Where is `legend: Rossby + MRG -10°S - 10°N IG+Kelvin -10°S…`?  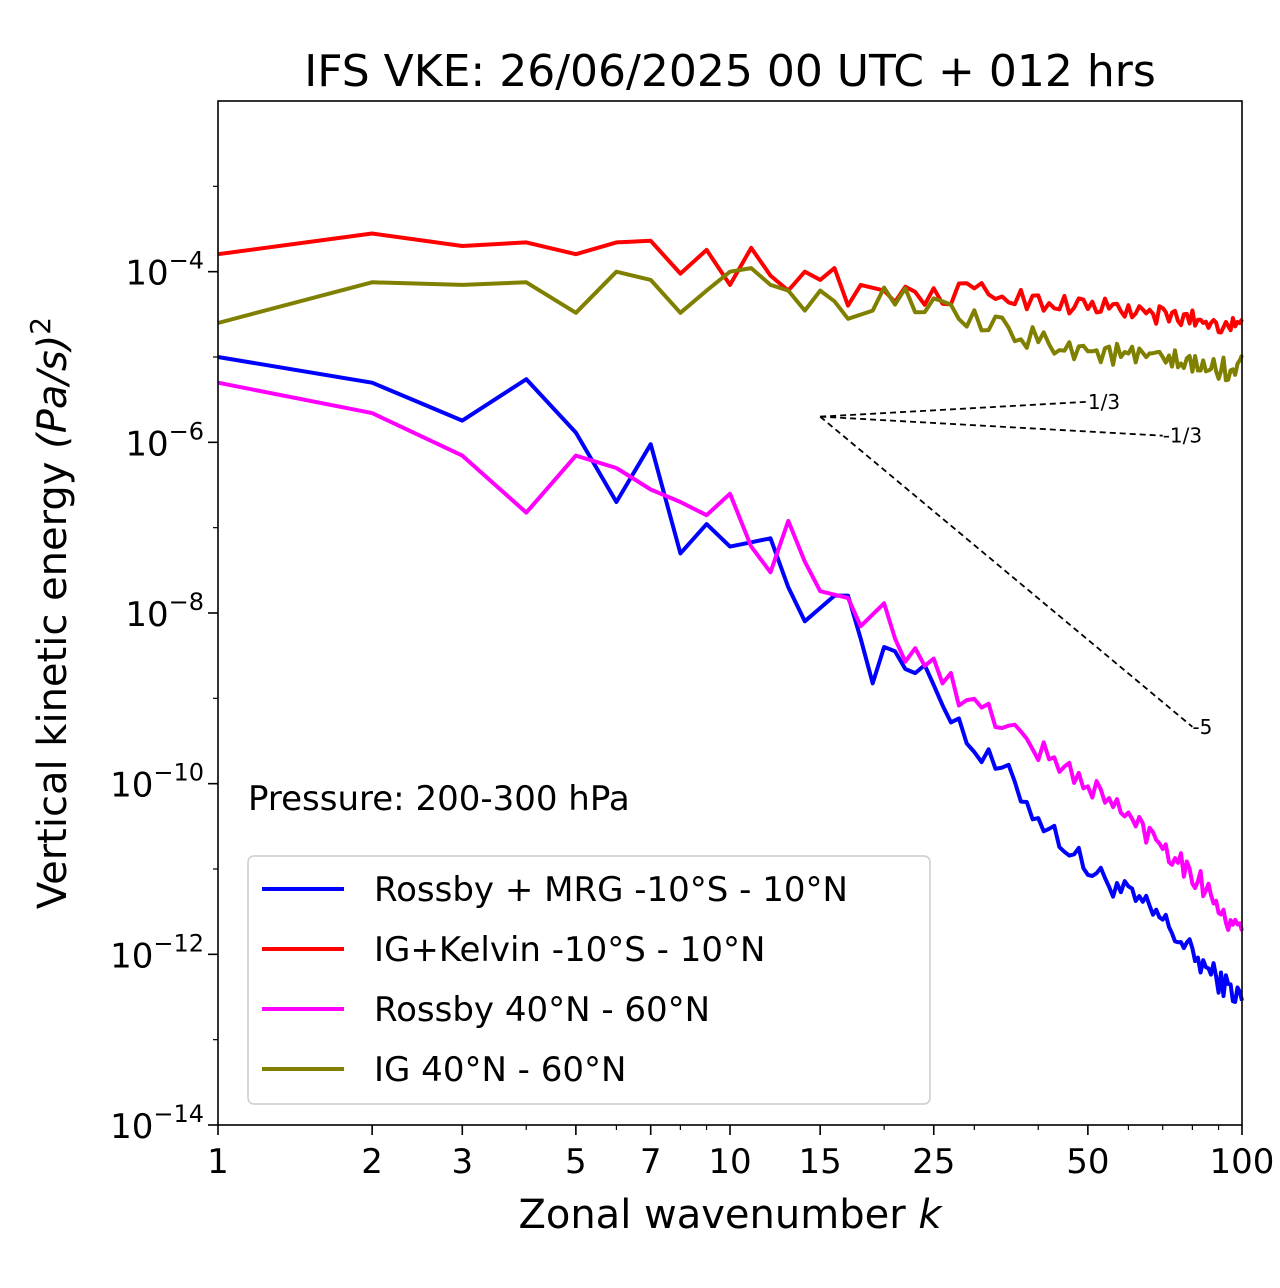 legend: Rossby + MRG -10°S - 10°N IG+Kelvin -10°S… is located at coordinates (589, 980).